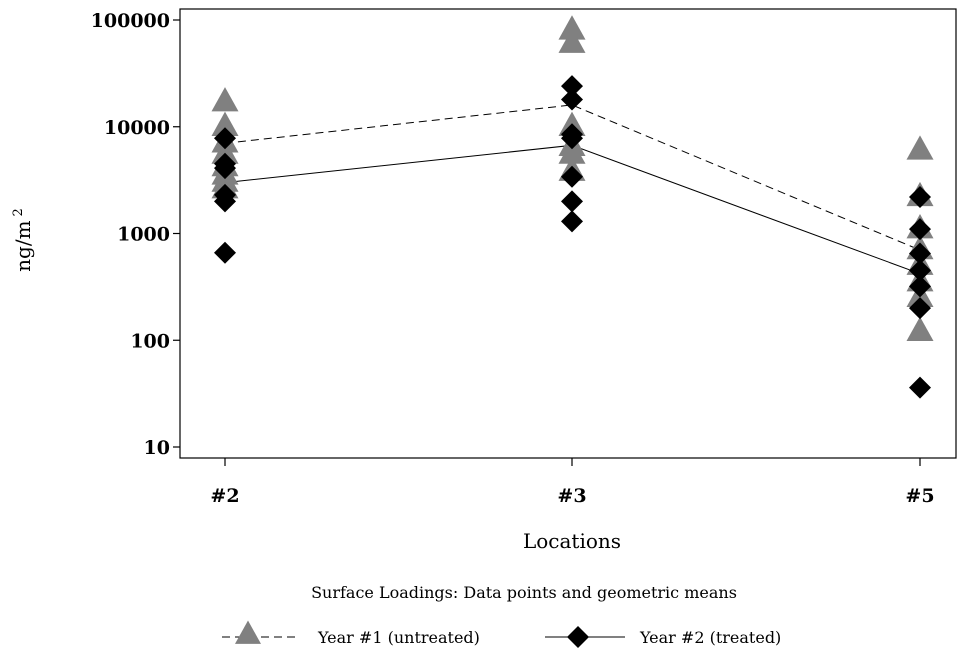 This screenshot has height=658, width=959. What do you see at coordinates (143, 235) in the screenshot?
I see `y-tick-label: 1000` at bounding box center [143, 235].